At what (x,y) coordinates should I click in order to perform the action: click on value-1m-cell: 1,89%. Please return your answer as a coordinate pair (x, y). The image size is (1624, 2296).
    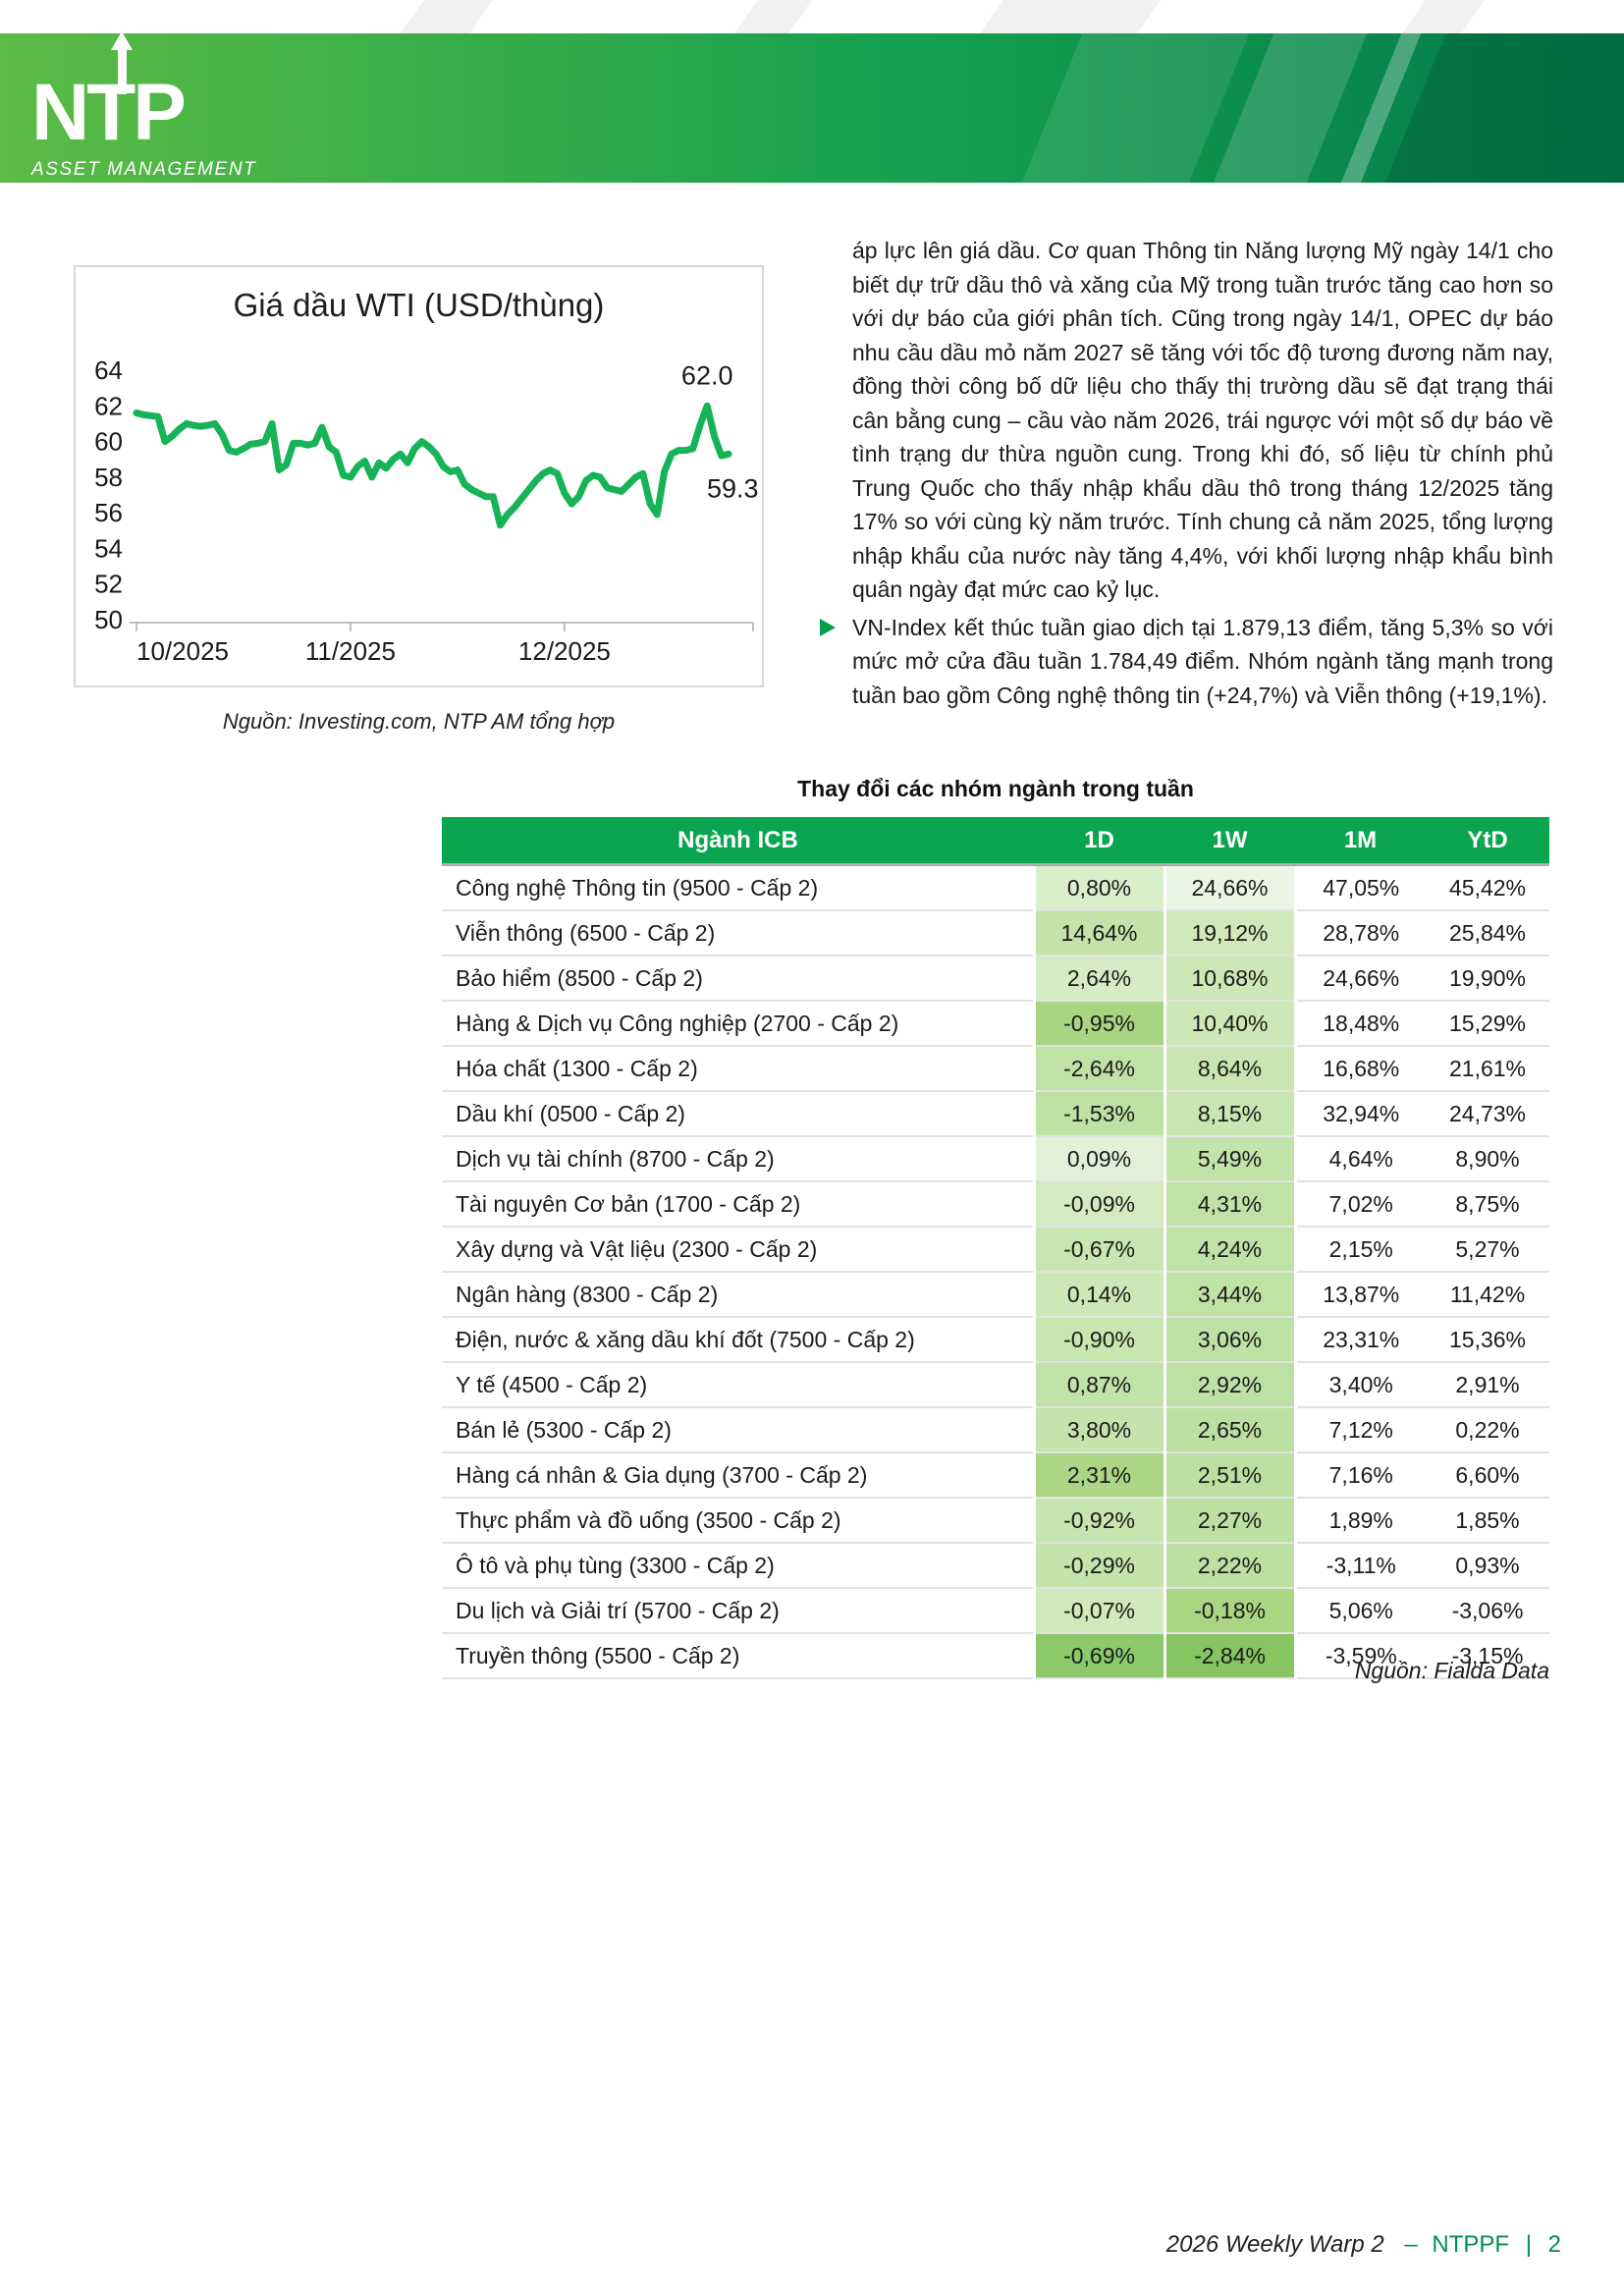
    Looking at the image, I should click on (1360, 1520).